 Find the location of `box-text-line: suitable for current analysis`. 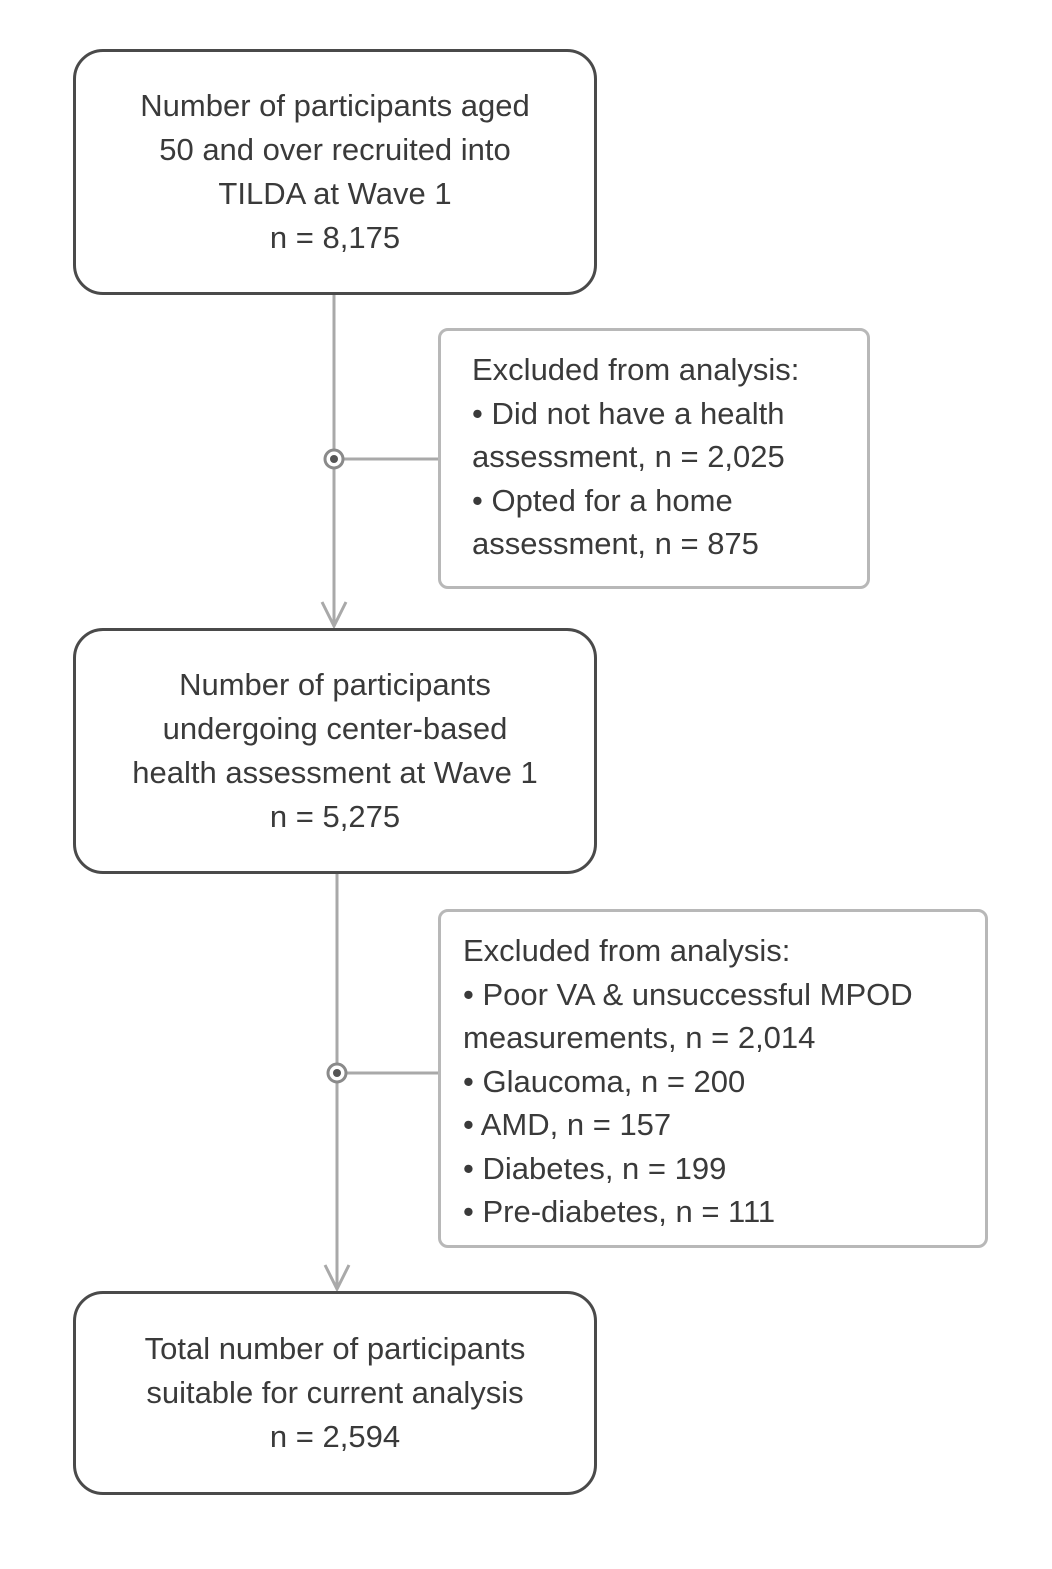

box-text-line: suitable for current analysis is located at coordinates (335, 1392).